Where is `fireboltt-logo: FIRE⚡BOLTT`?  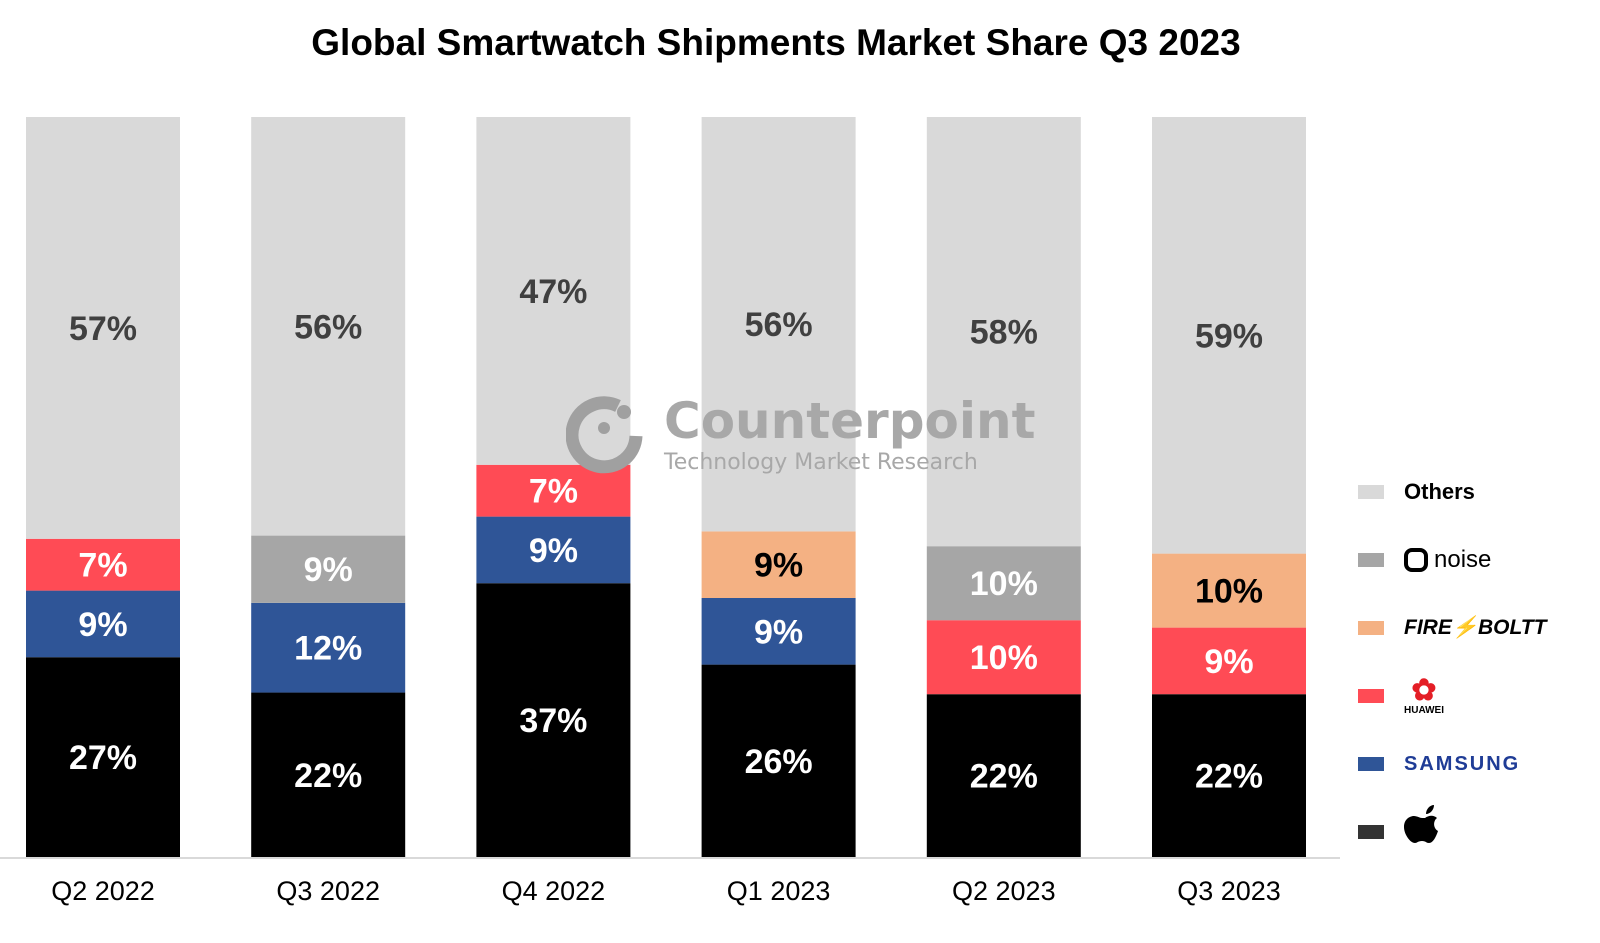 fireboltt-logo: FIRE⚡BOLTT is located at coordinates (1475, 627).